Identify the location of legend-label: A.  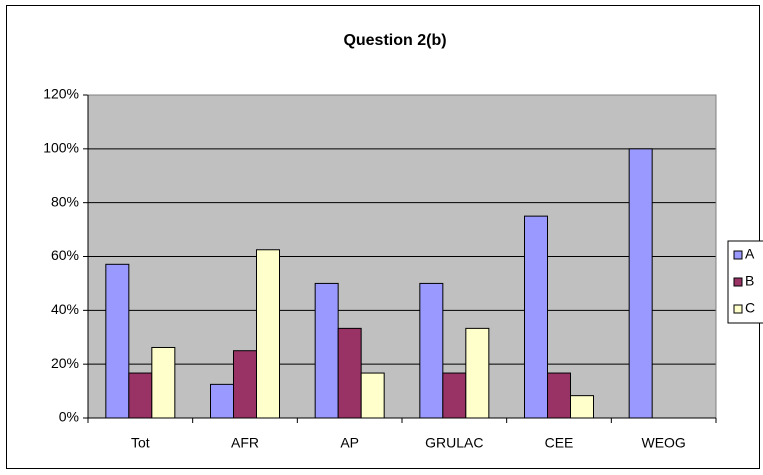
(750, 254).